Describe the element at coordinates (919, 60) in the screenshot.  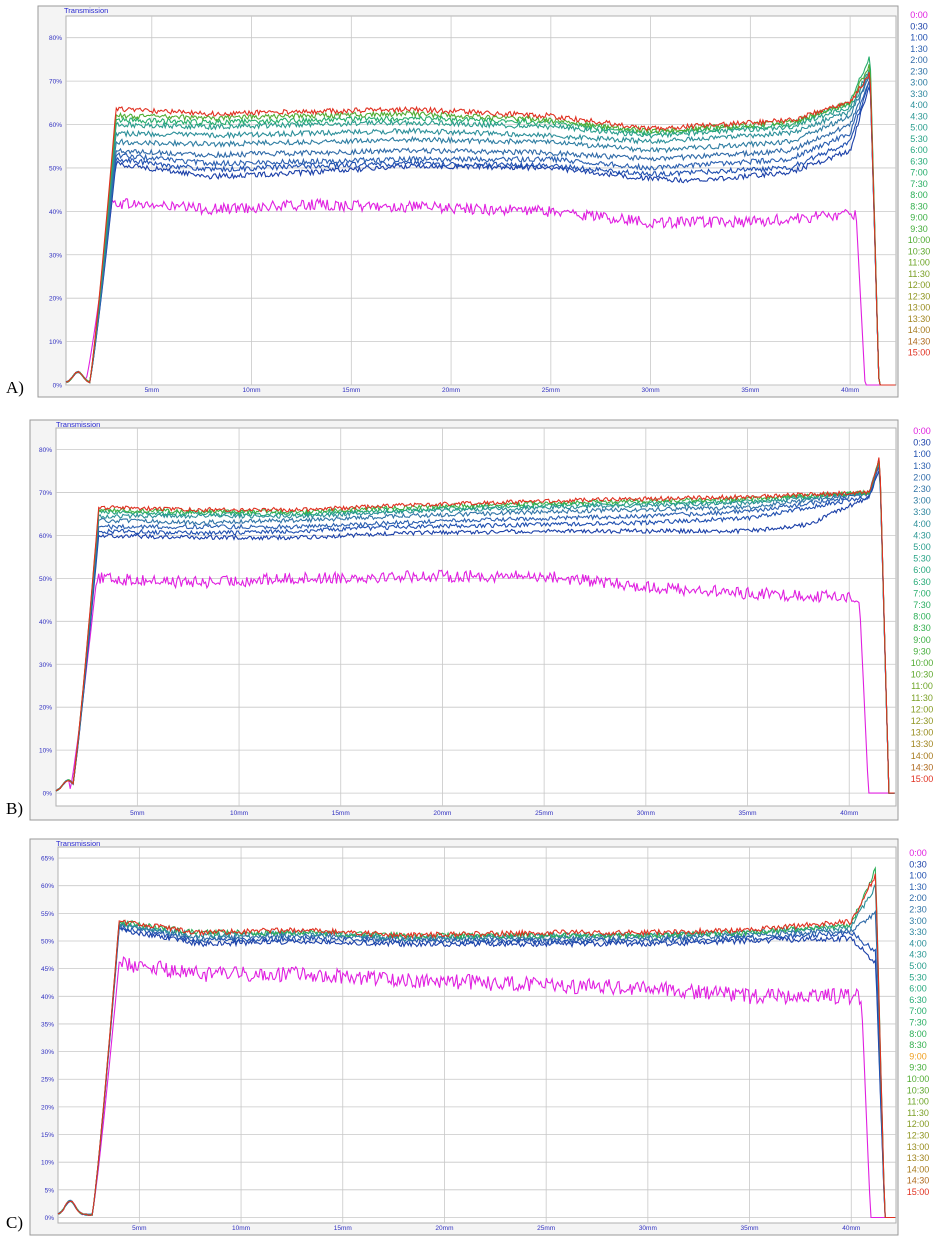
I see `legend-entry: 2:00` at that location.